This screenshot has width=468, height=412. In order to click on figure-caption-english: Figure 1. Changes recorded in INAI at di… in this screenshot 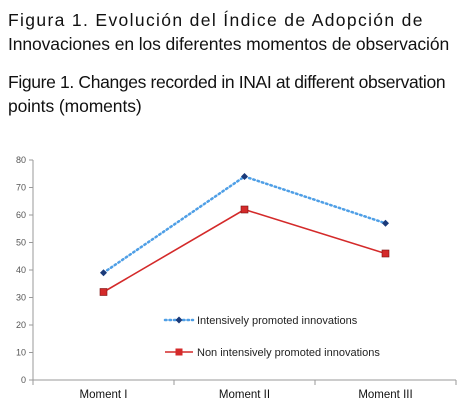, I will do `click(235, 94)`.